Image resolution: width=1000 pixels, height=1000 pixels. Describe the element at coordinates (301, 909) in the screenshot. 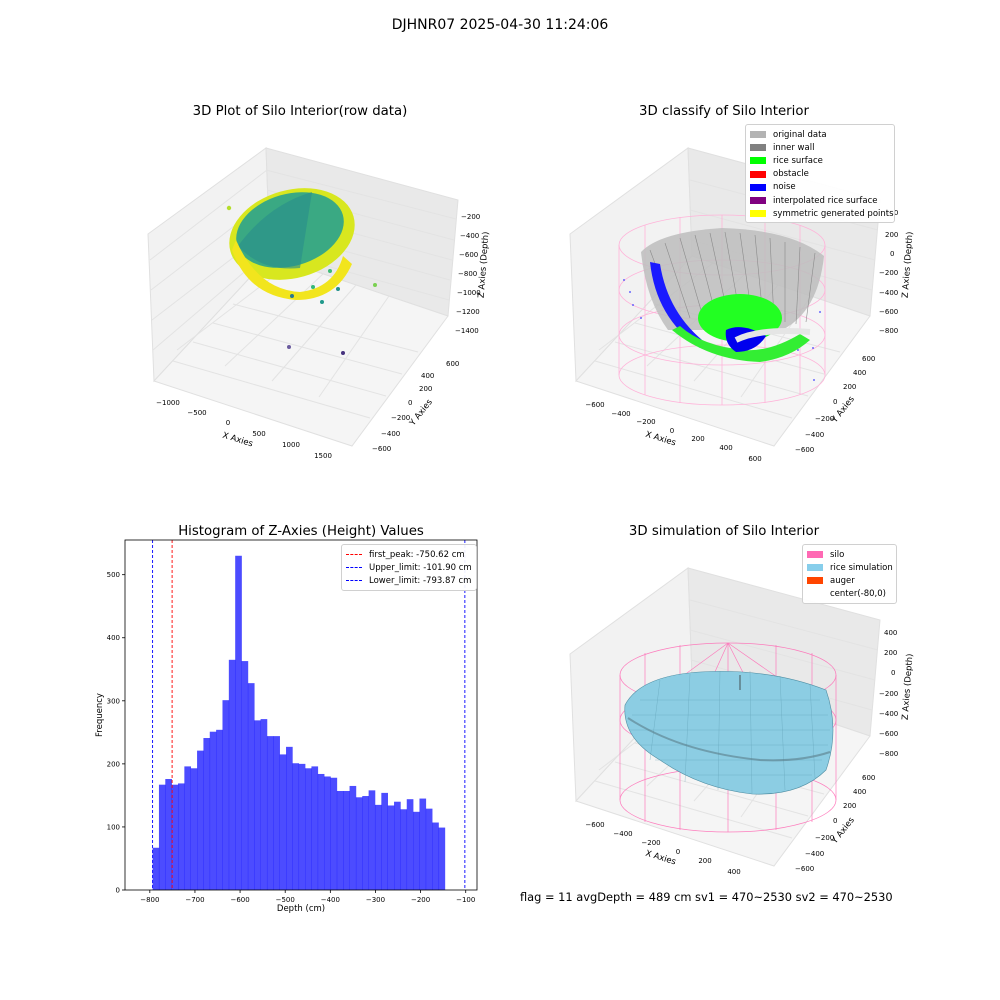

I see `histogram-x-label: Depth (cm)` at that location.